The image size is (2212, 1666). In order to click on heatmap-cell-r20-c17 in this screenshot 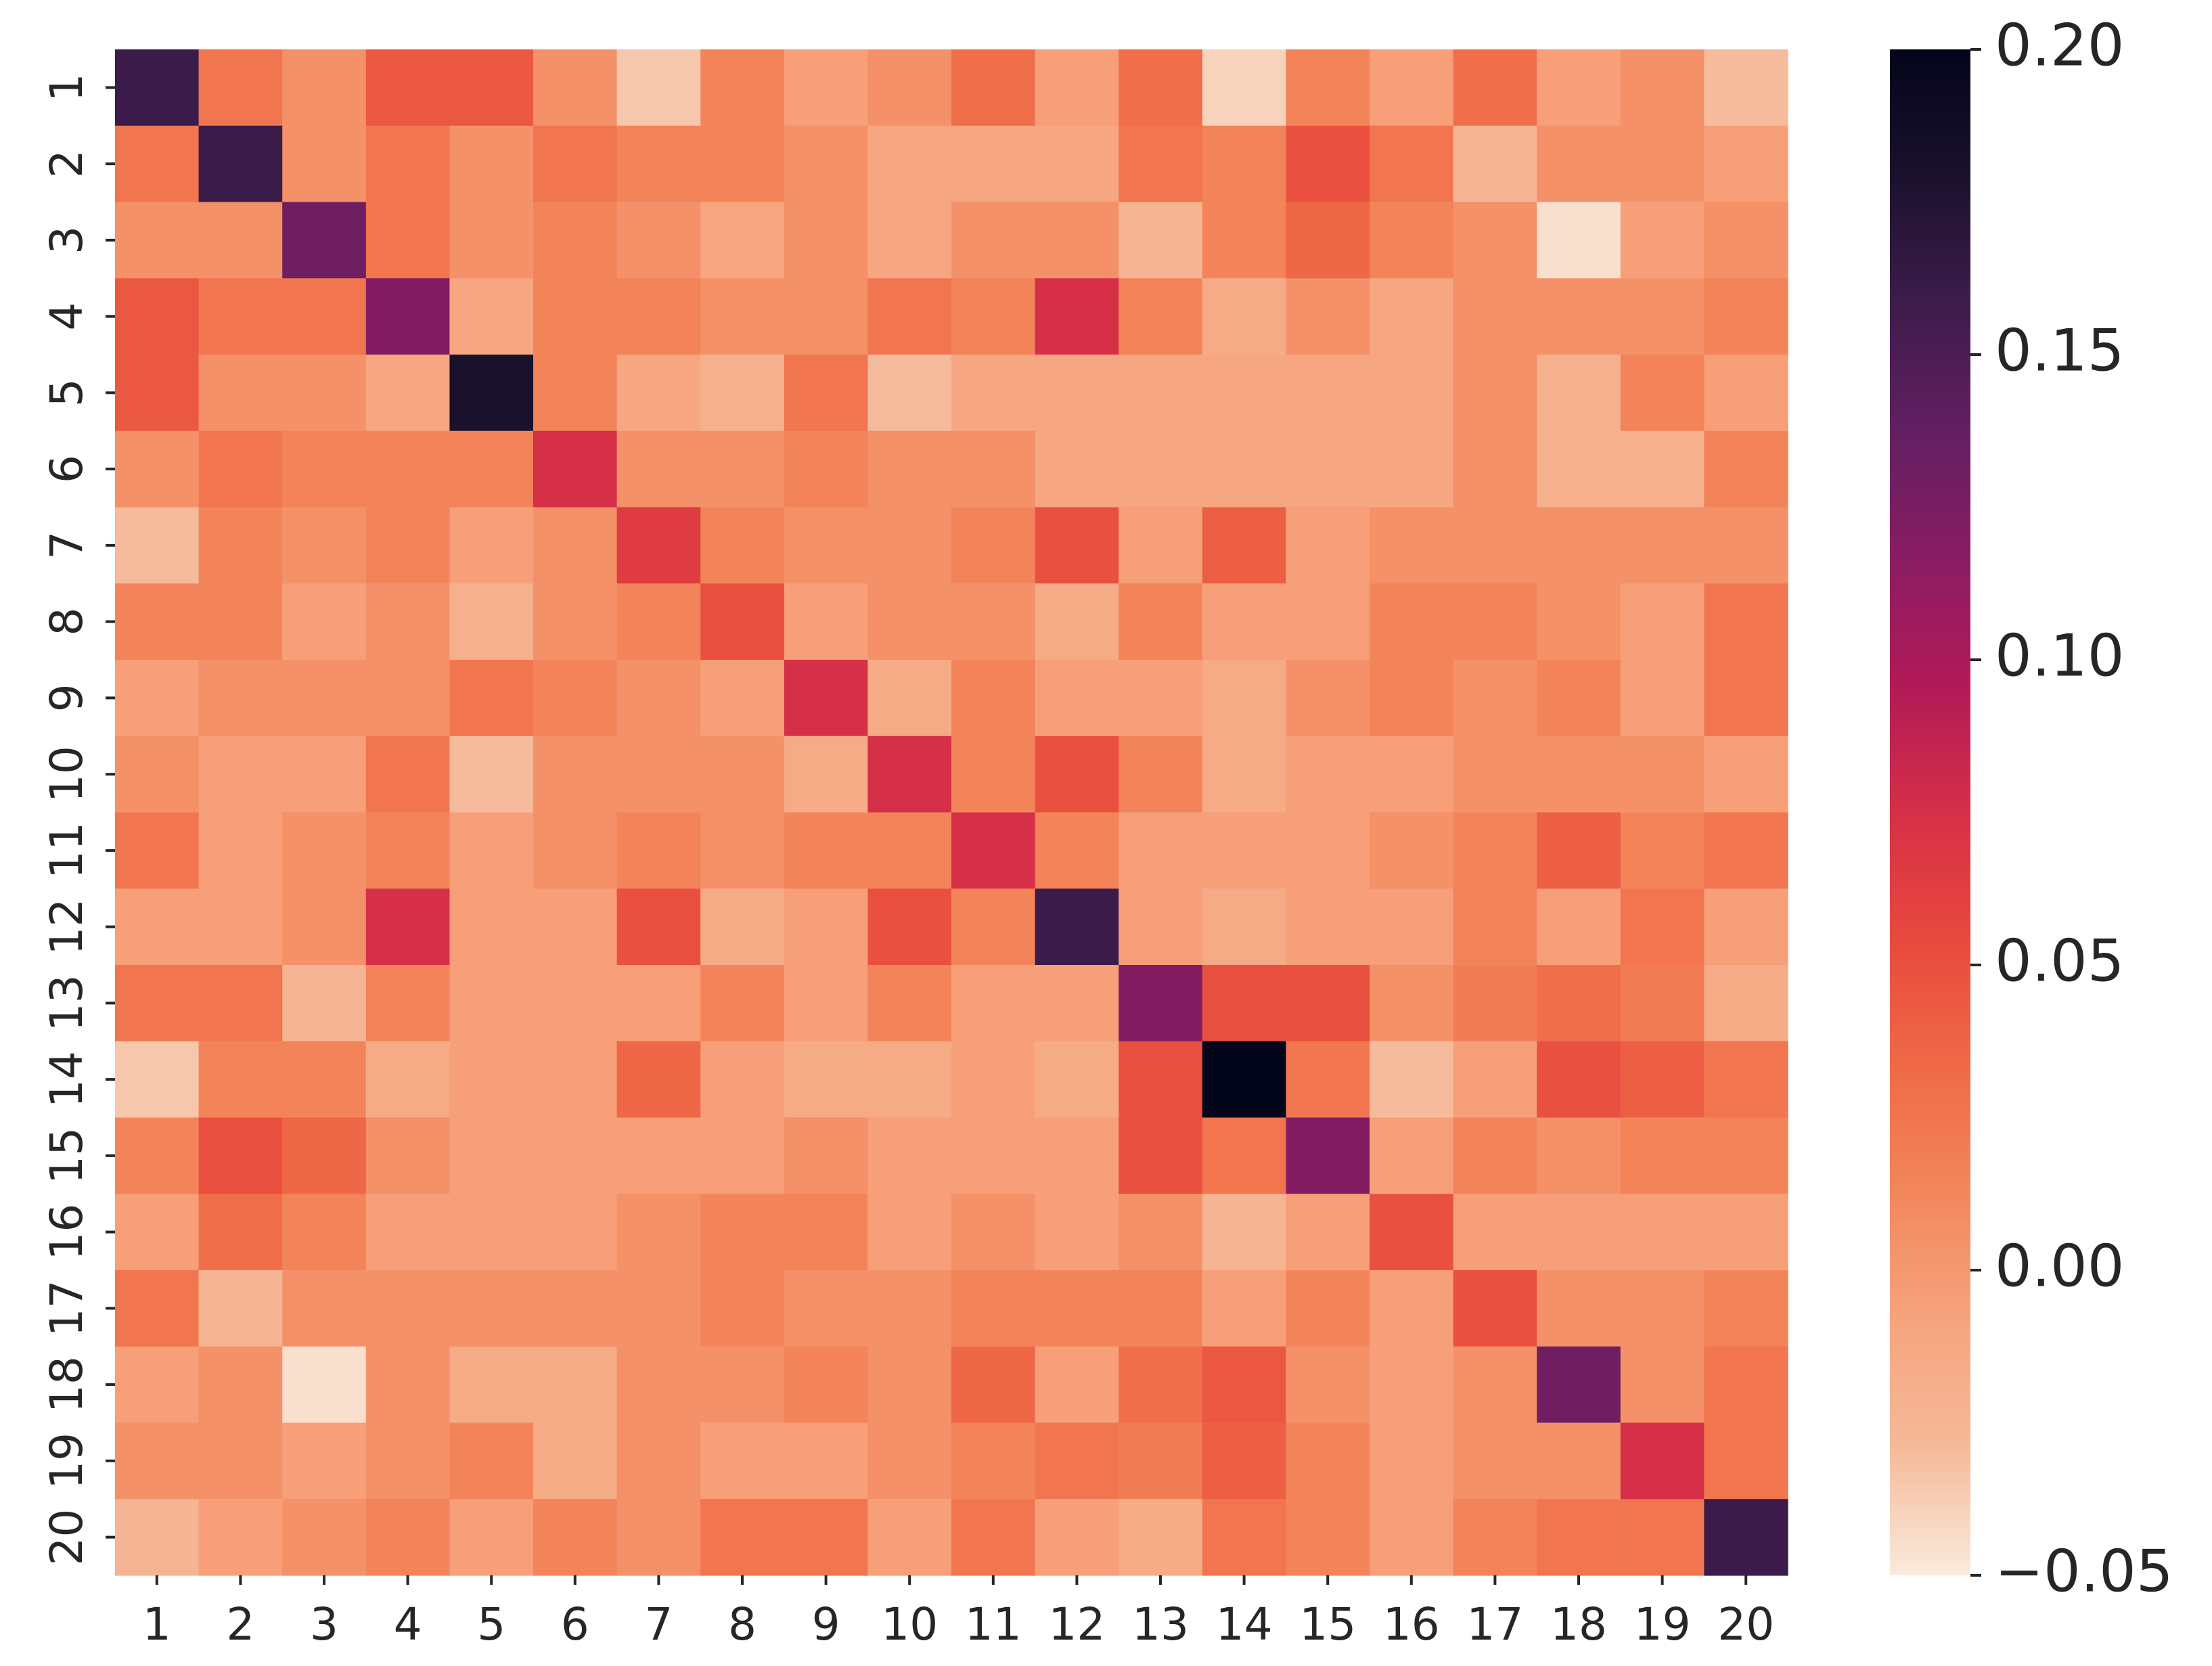, I will do `click(1495, 1537)`.